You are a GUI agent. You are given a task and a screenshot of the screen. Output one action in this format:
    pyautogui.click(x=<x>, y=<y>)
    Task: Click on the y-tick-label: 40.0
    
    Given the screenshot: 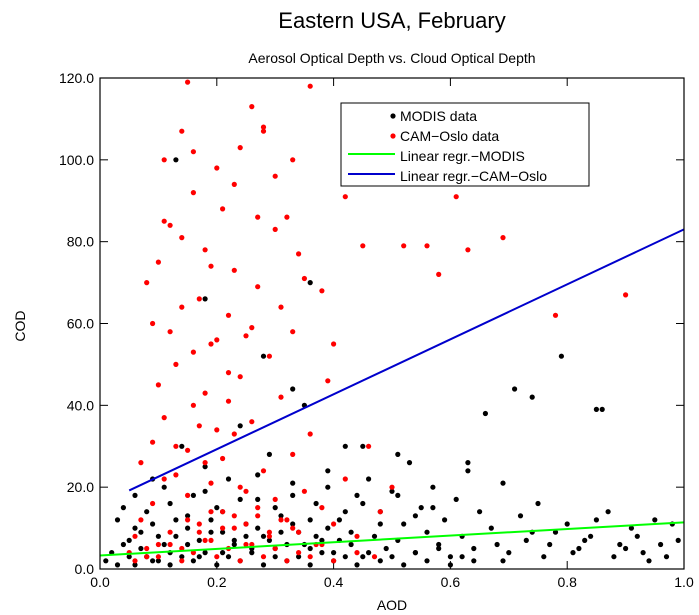 What is the action you would take?
    pyautogui.click(x=80, y=405)
    